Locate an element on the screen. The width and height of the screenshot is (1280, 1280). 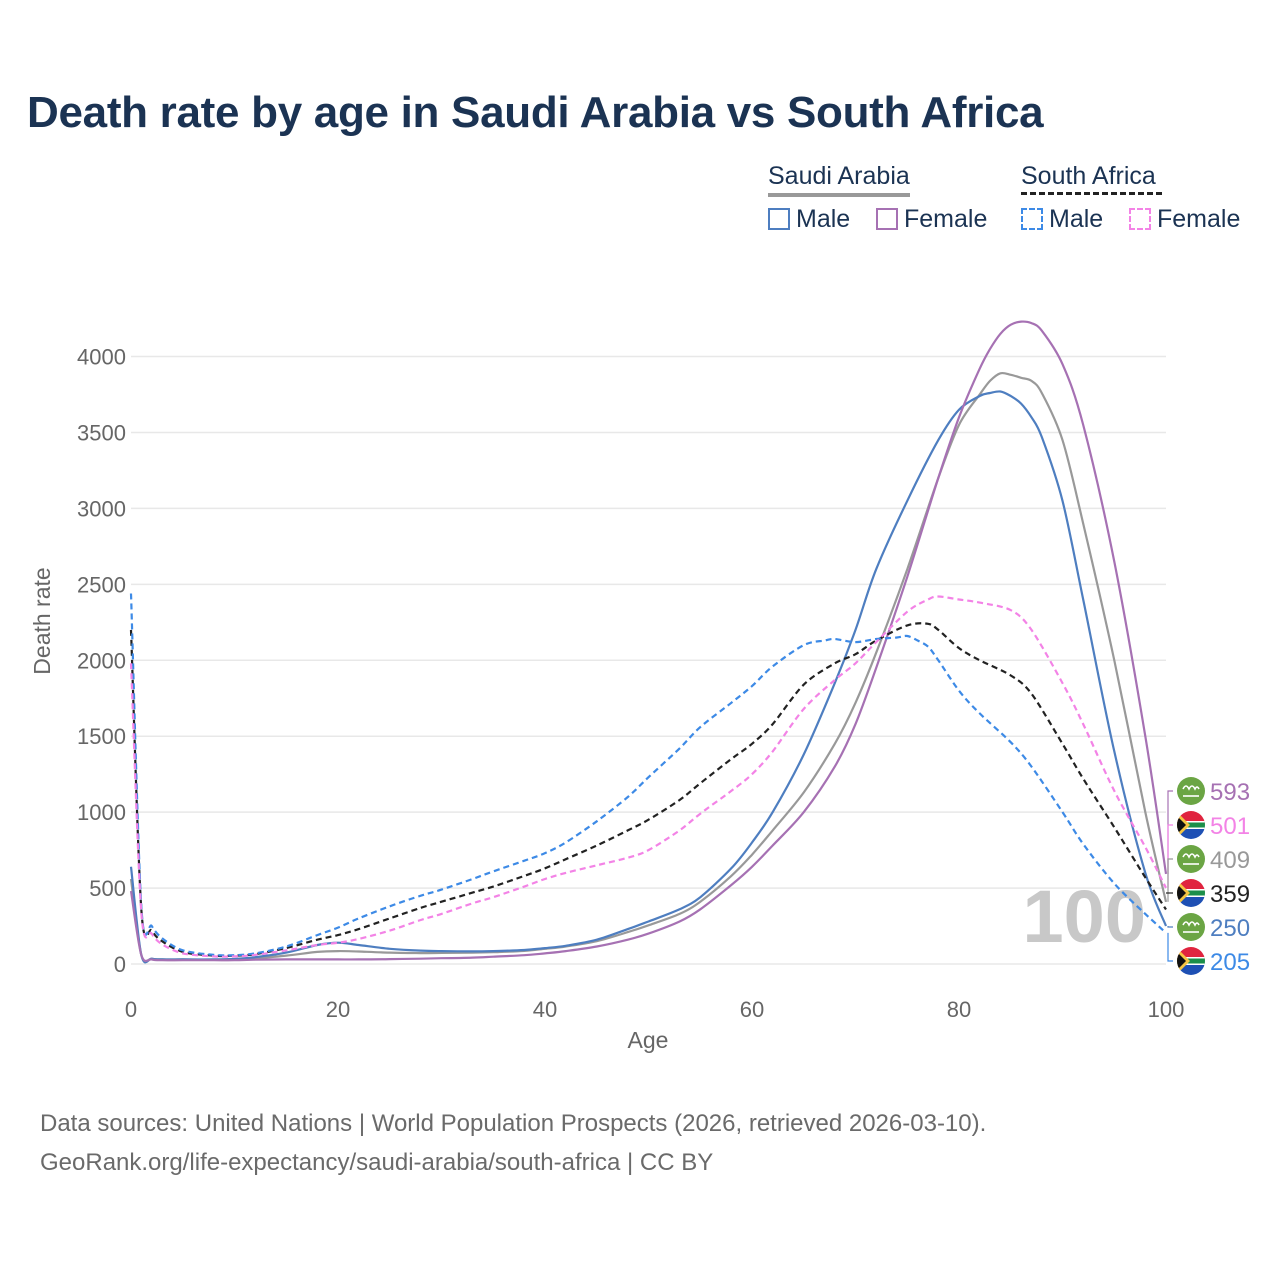
y-tick-label: 500 is located at coordinates (107, 888).